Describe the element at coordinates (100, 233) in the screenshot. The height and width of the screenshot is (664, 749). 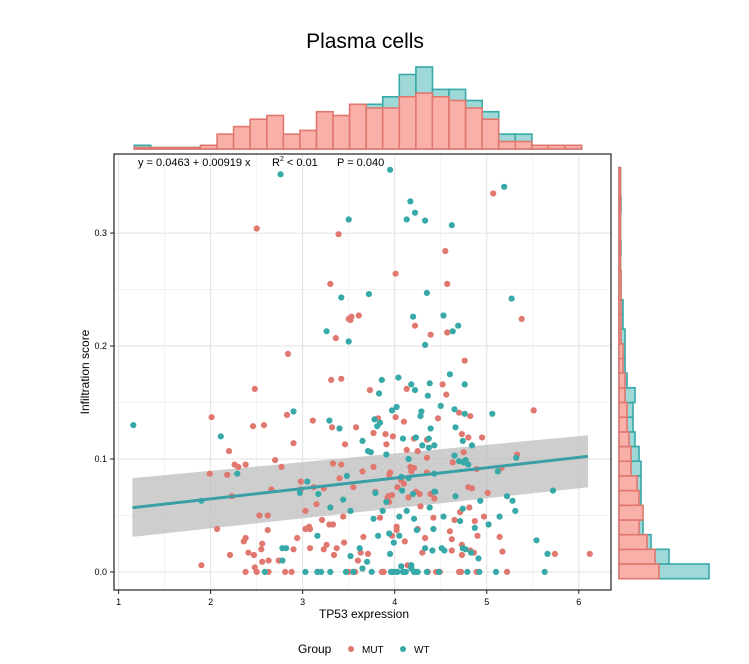
I see `y-tick-label: 0.3` at that location.